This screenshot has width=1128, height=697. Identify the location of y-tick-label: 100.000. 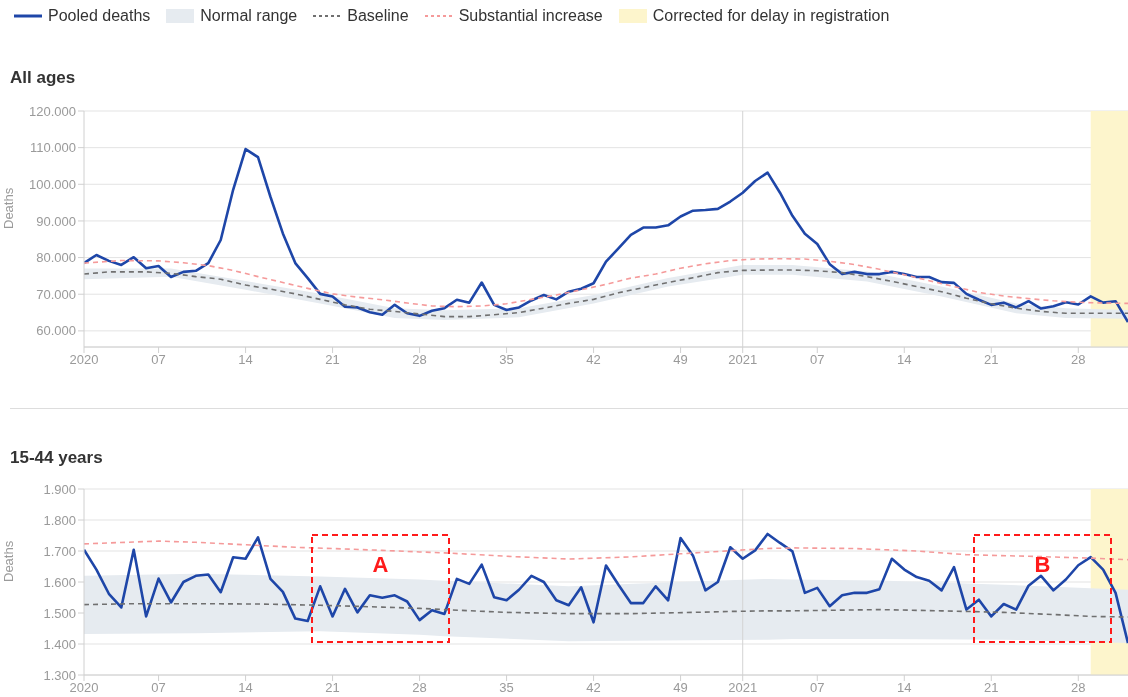
(52, 184).